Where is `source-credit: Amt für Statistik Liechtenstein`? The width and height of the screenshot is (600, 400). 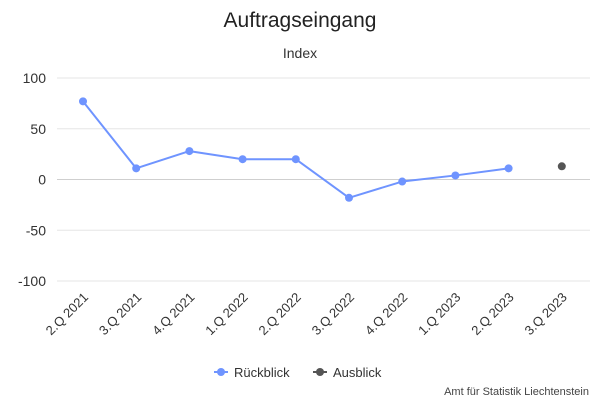
source-credit: Amt für Statistik Liechtenstein is located at coordinates (516, 392).